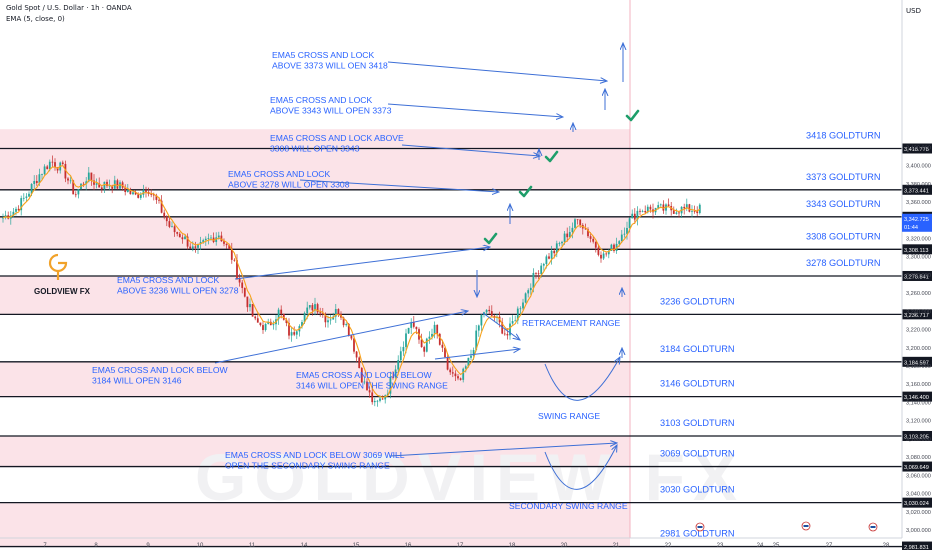 Image resolution: width=932 pixels, height=554 pixels. I want to click on price-tag, so click(917, 435).